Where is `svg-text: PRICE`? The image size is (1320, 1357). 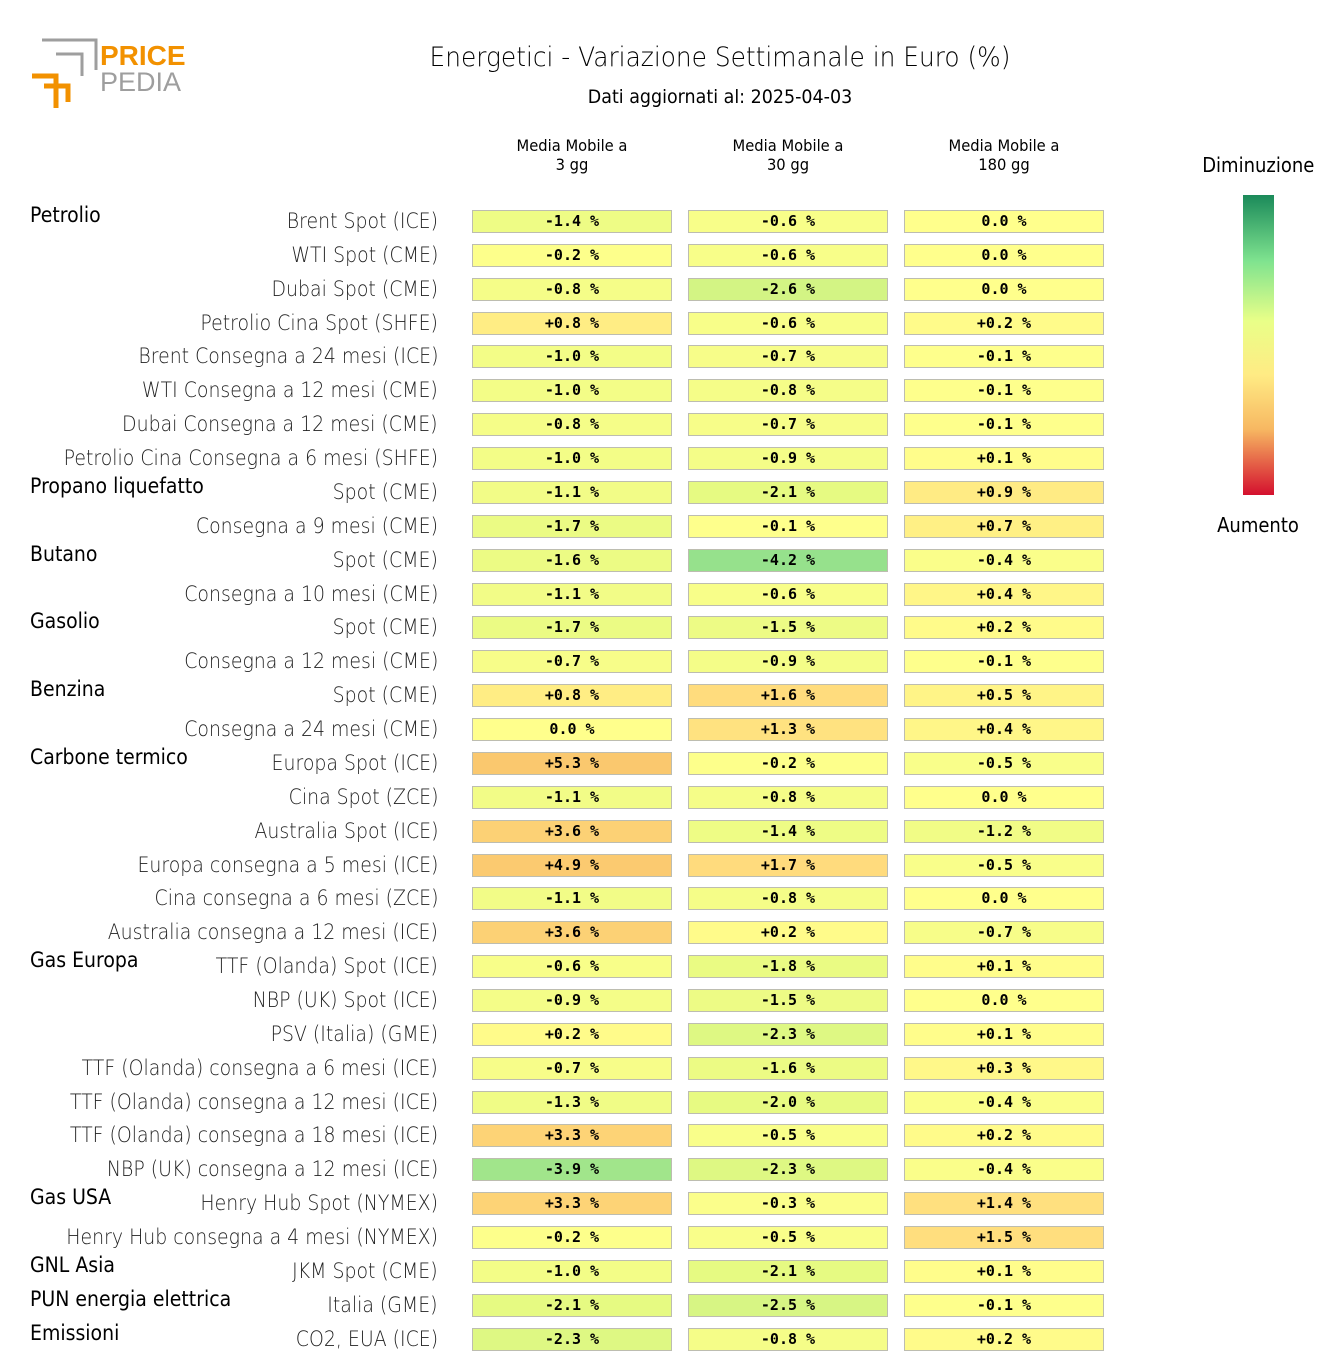 svg-text: PRICE is located at coordinates (143, 55).